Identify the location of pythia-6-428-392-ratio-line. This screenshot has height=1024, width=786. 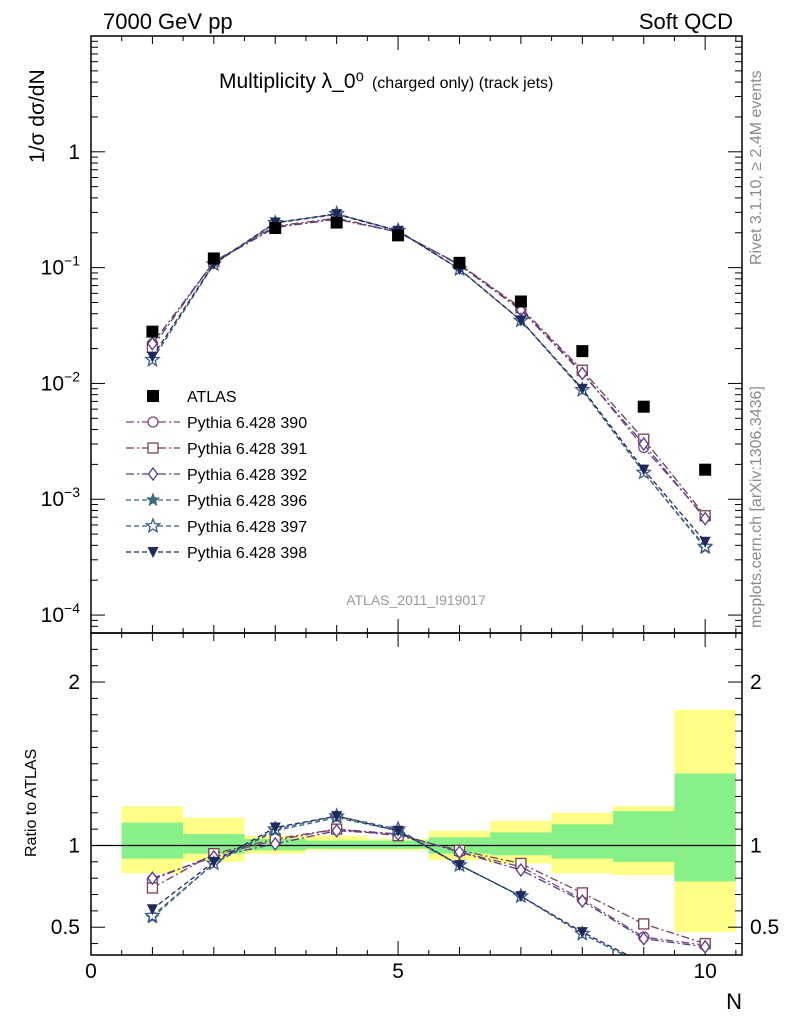
(429, 889).